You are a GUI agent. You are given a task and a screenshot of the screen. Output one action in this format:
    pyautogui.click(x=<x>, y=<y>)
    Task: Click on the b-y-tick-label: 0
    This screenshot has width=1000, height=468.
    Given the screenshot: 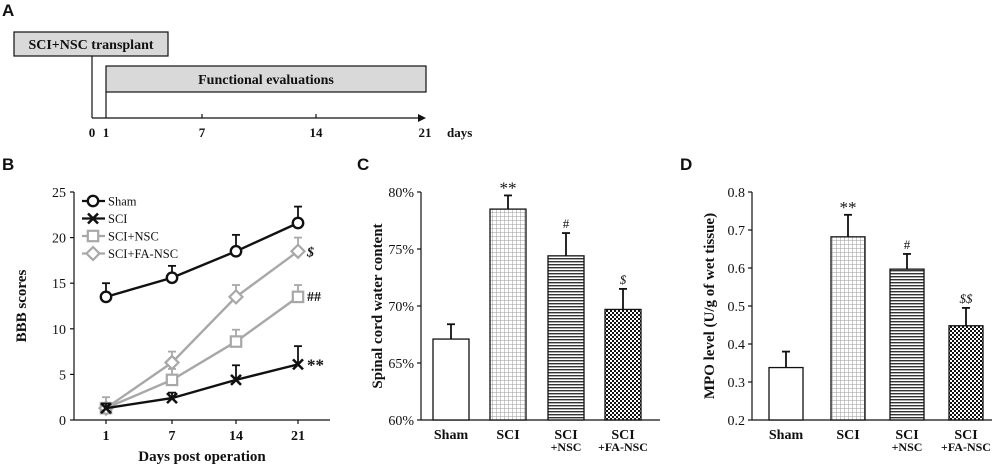 What is the action you would take?
    pyautogui.click(x=62, y=421)
    